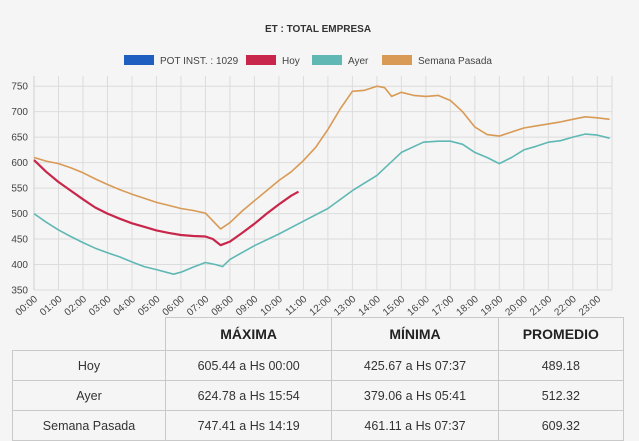 This screenshot has height=441, width=639. Describe the element at coordinates (455, 61) in the screenshot. I see `legend-label: Semana Pasada` at that location.